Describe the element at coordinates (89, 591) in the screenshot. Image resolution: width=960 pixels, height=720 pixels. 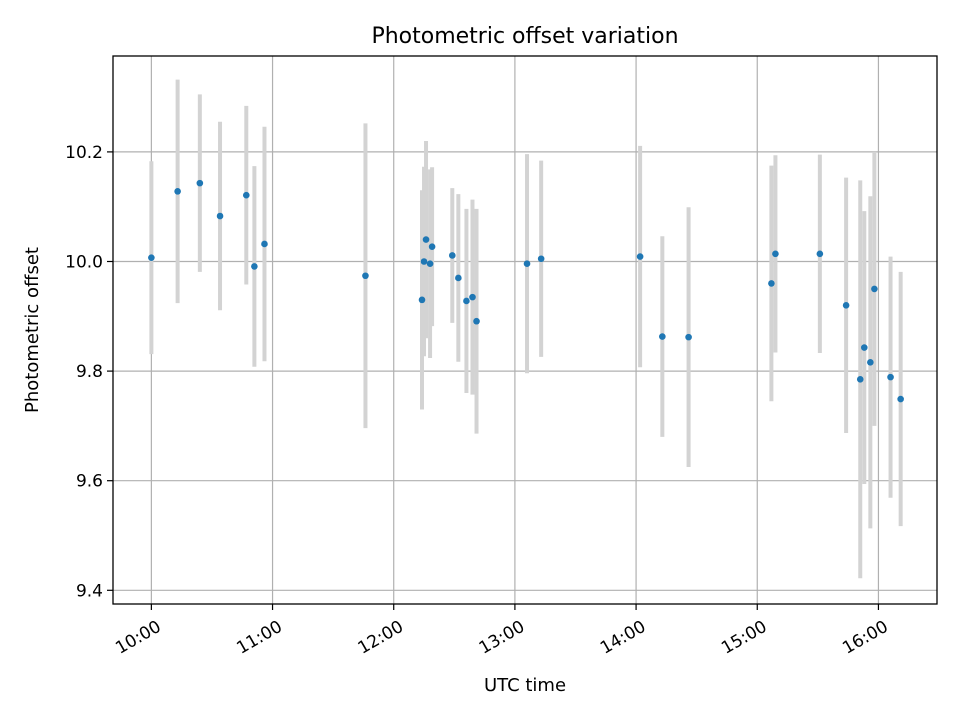
I see `y-tick-label: 9.4` at that location.